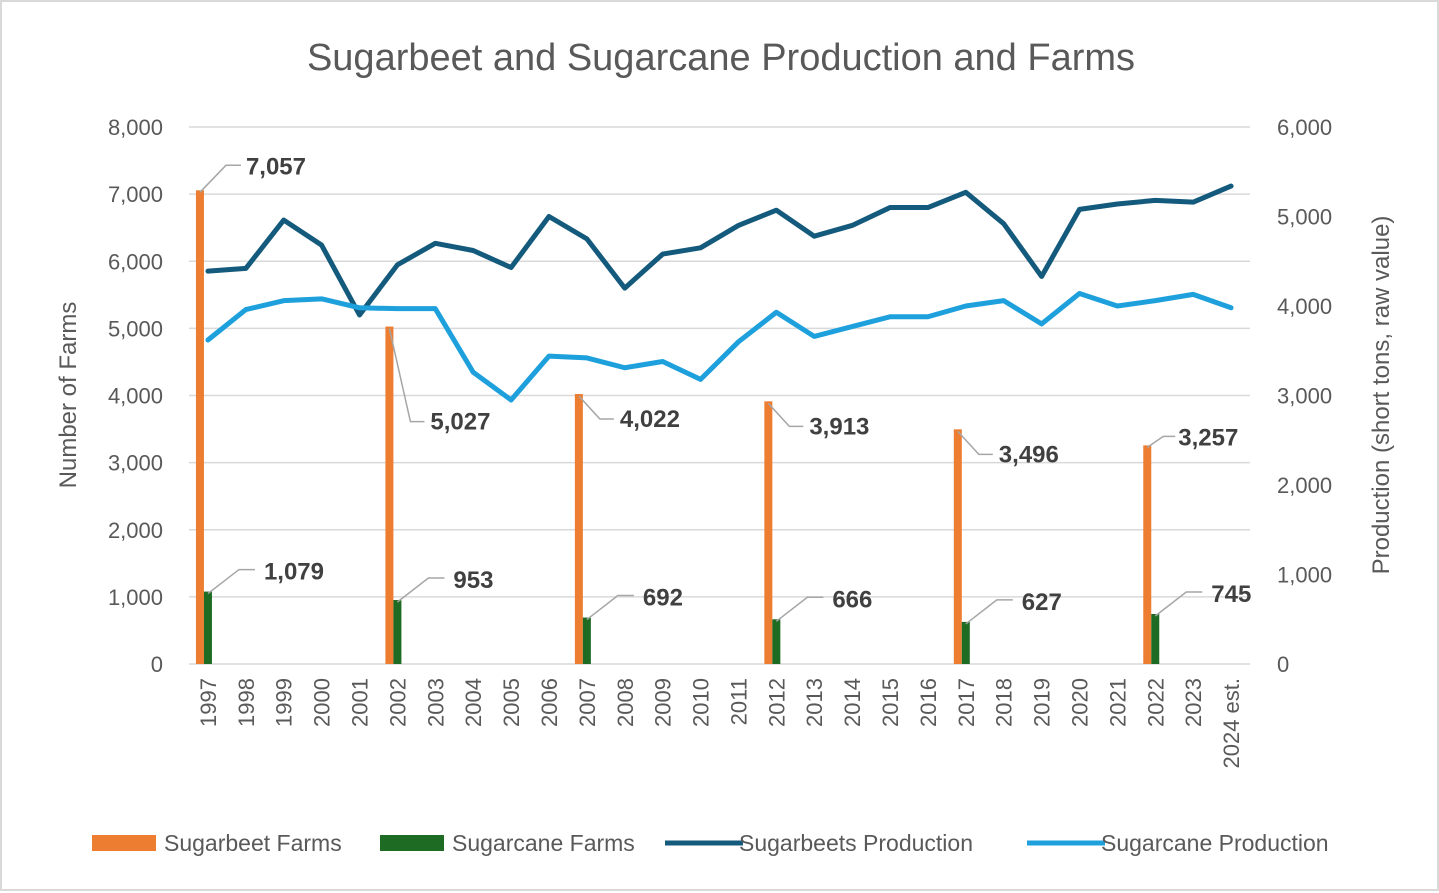 The height and width of the screenshot is (893, 1439). Describe the element at coordinates (814, 702) in the screenshot. I see `x-tick-label: 2013` at that location.